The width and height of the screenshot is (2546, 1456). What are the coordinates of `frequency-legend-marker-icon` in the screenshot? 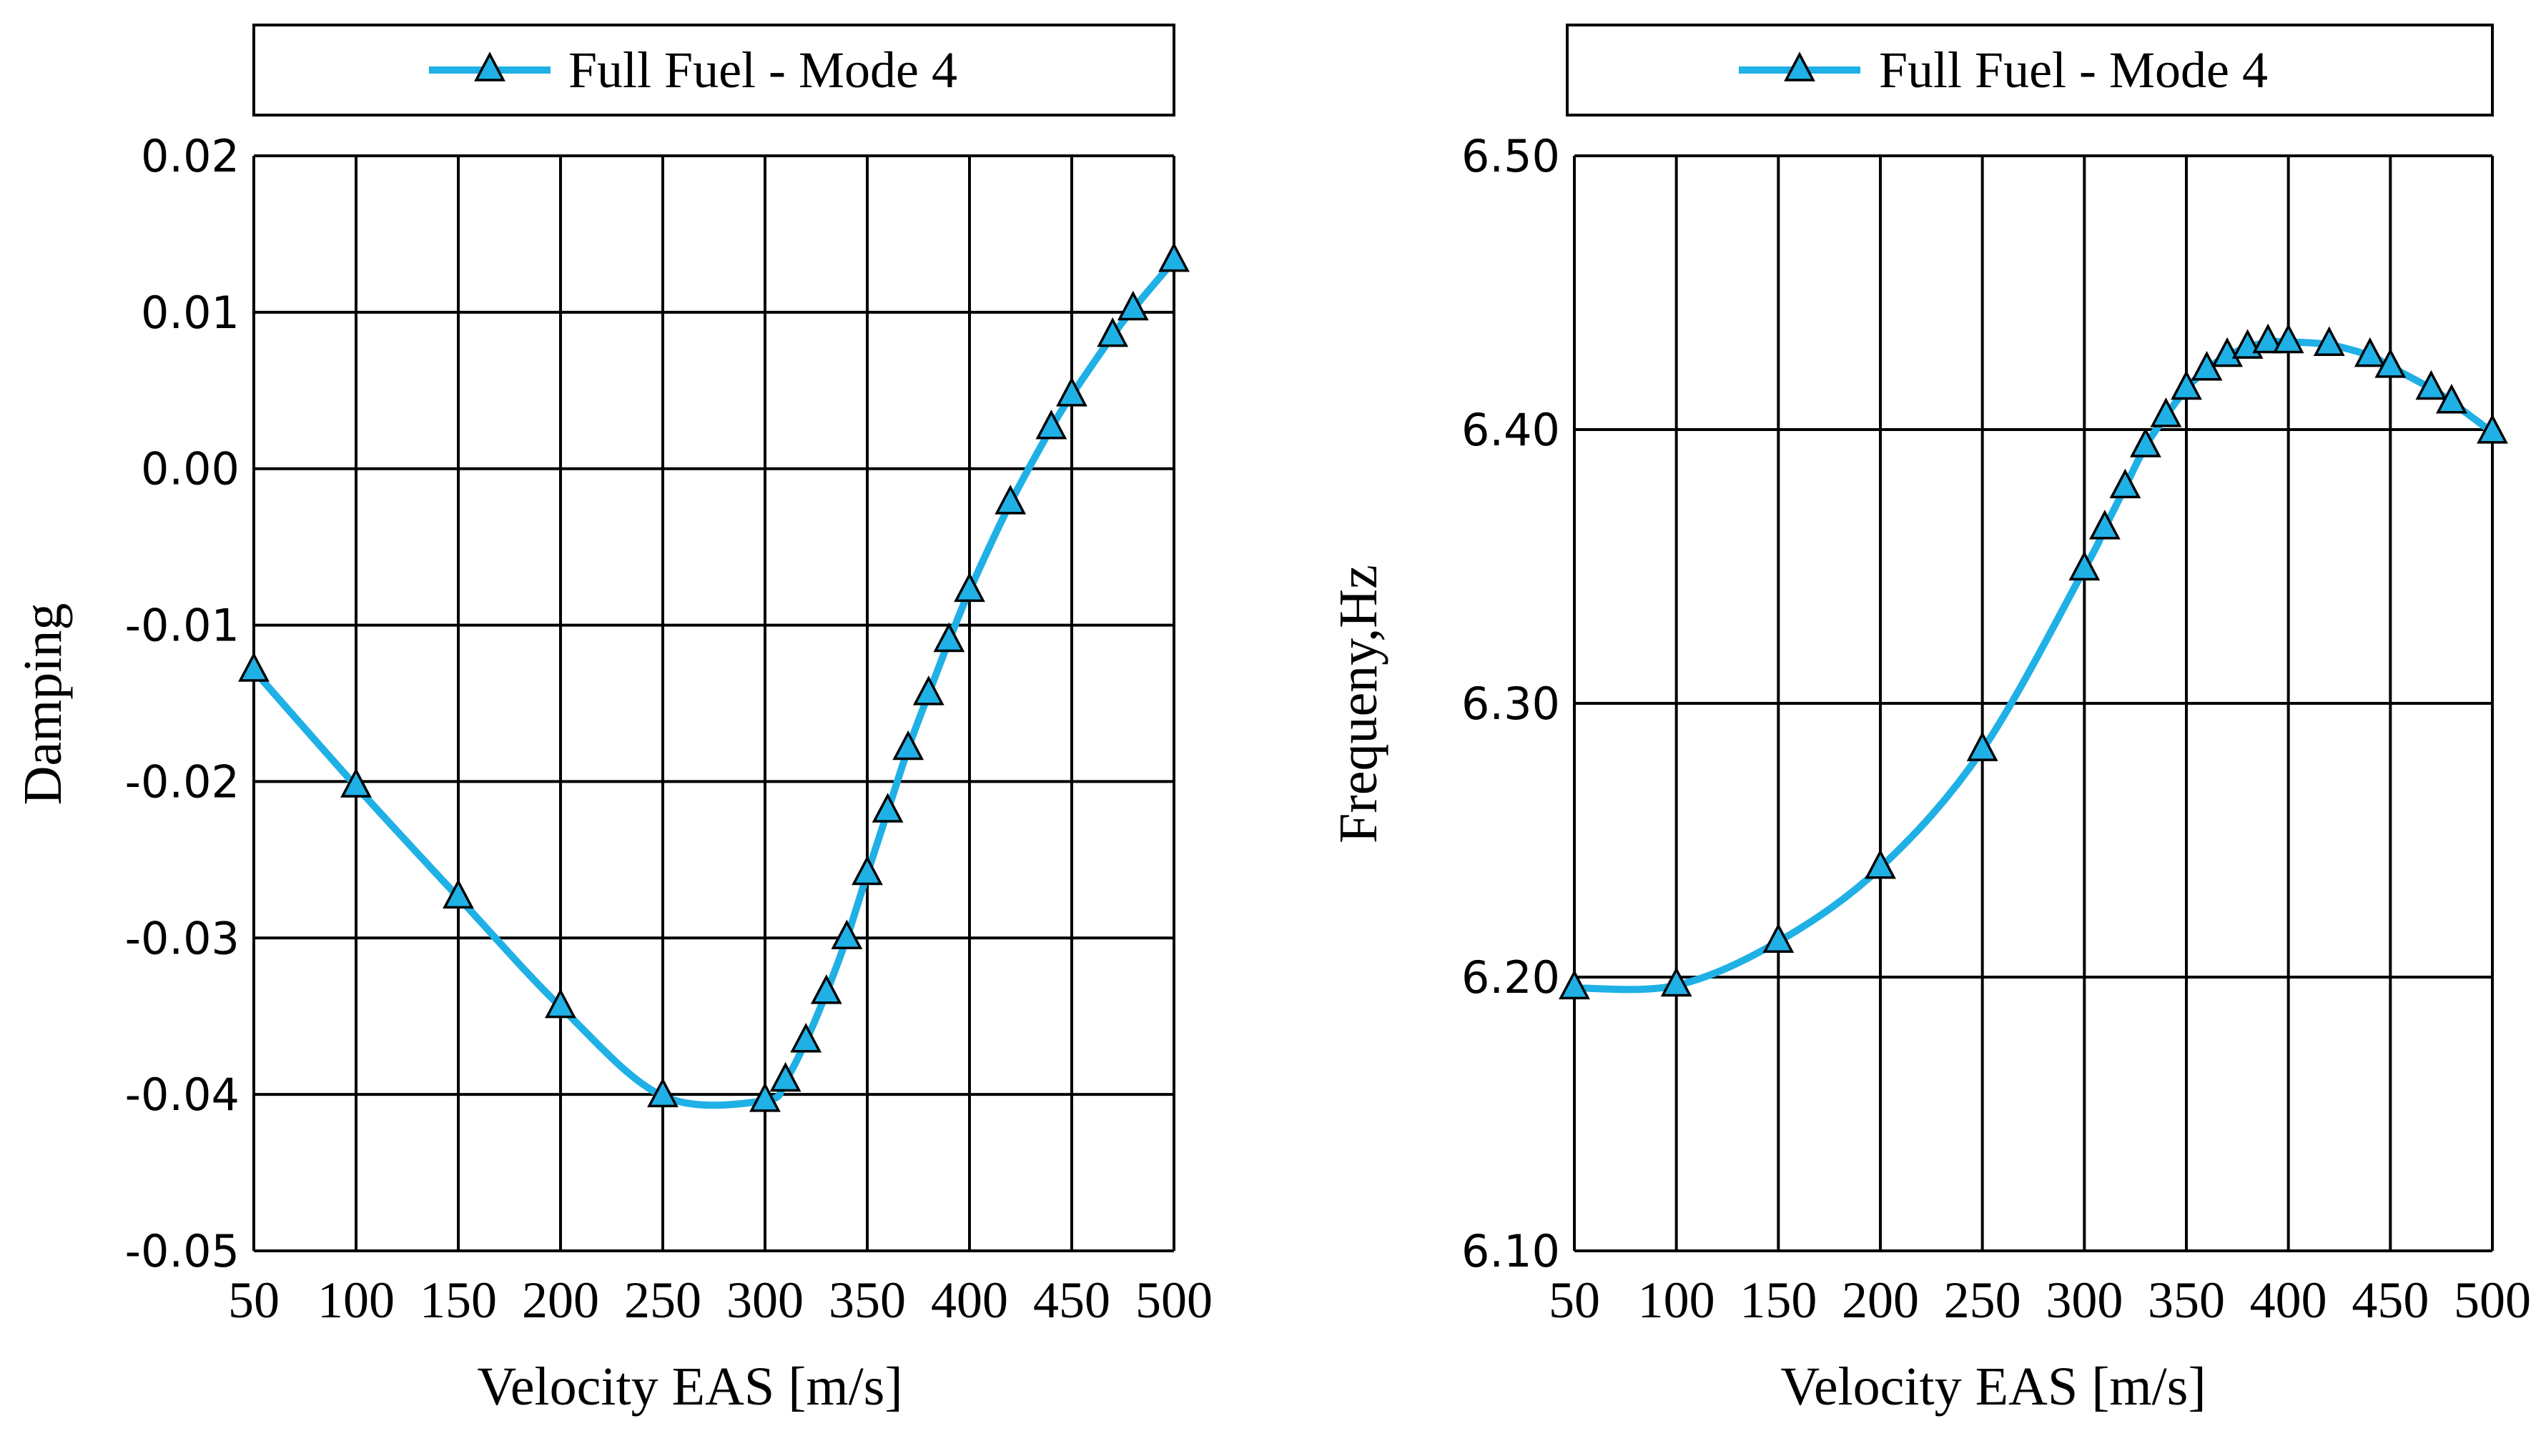 It's located at (1800, 66).